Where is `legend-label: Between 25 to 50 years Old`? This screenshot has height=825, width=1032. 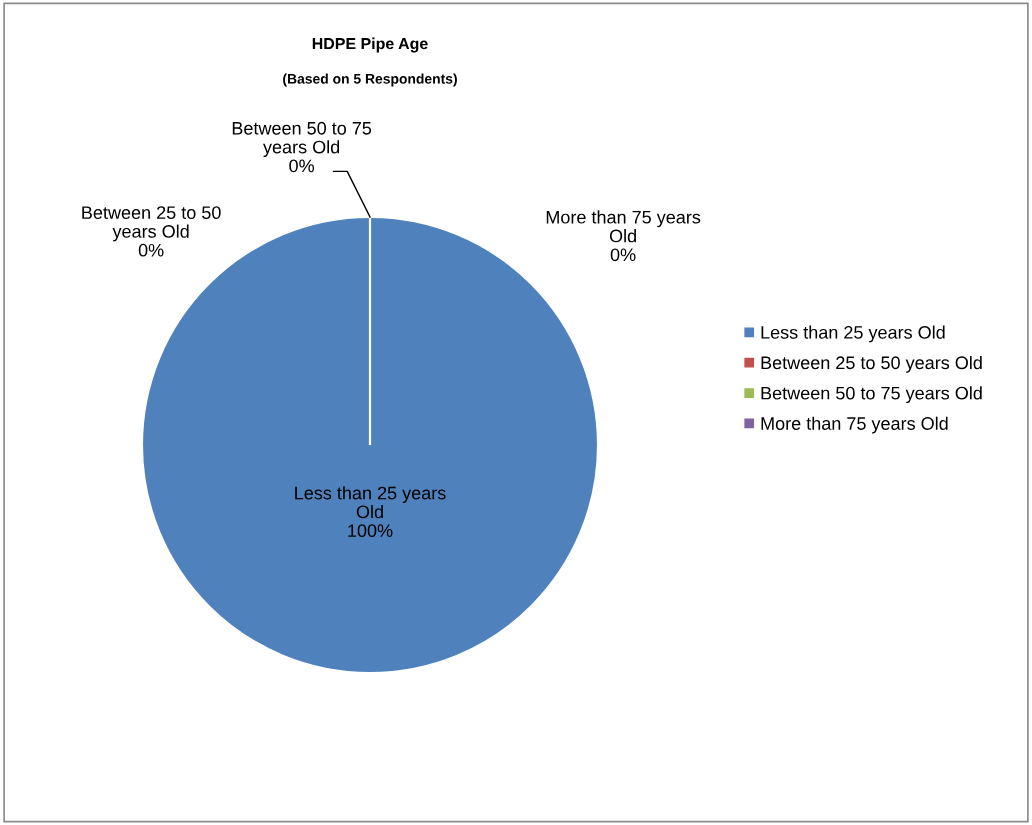
legend-label: Between 25 to 50 years Old is located at coordinates (871, 364).